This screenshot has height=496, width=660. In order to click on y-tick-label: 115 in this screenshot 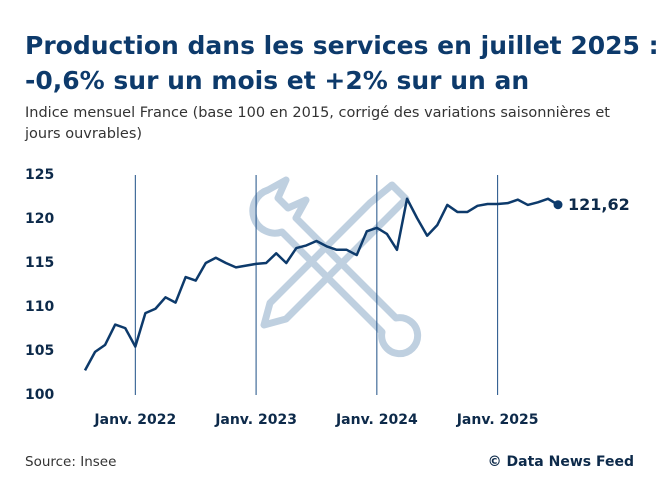, I will do `click(39, 263)`.